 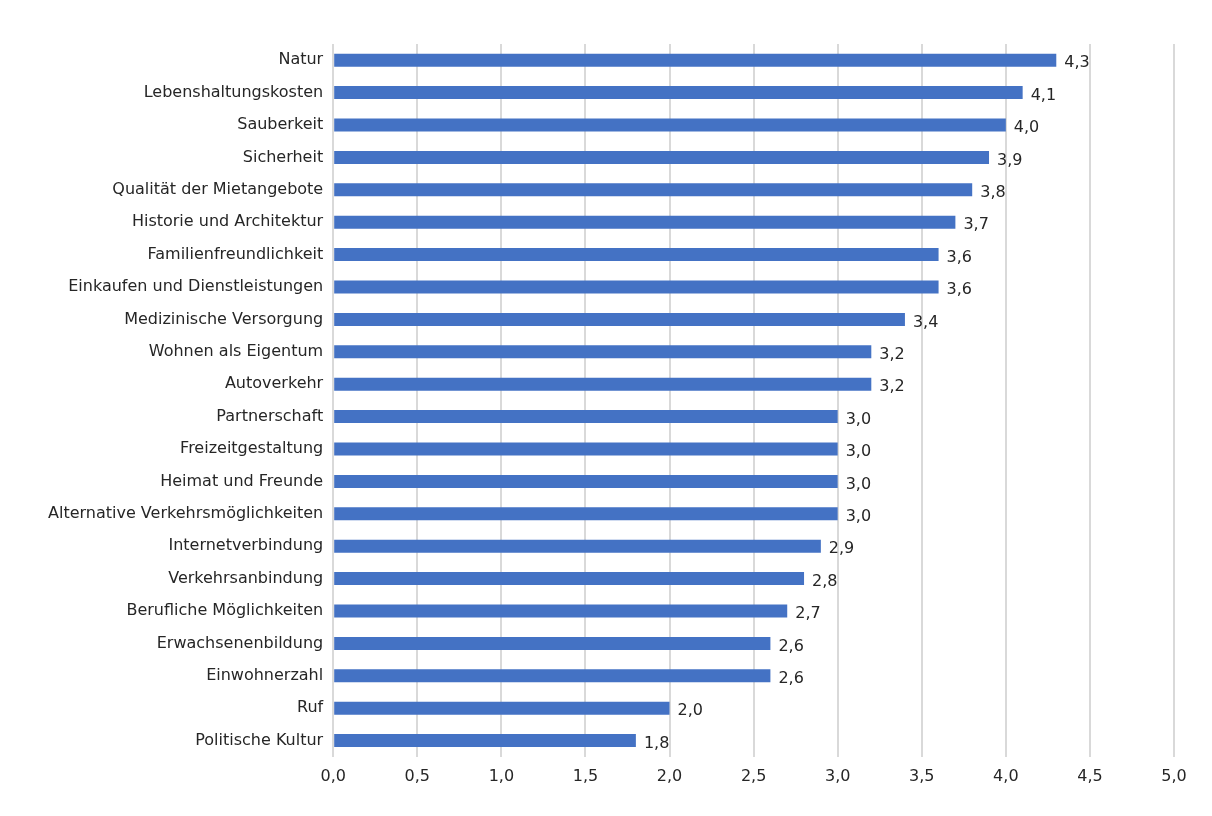 I want to click on x-tick-label: 4,0, so click(x=1006, y=775).